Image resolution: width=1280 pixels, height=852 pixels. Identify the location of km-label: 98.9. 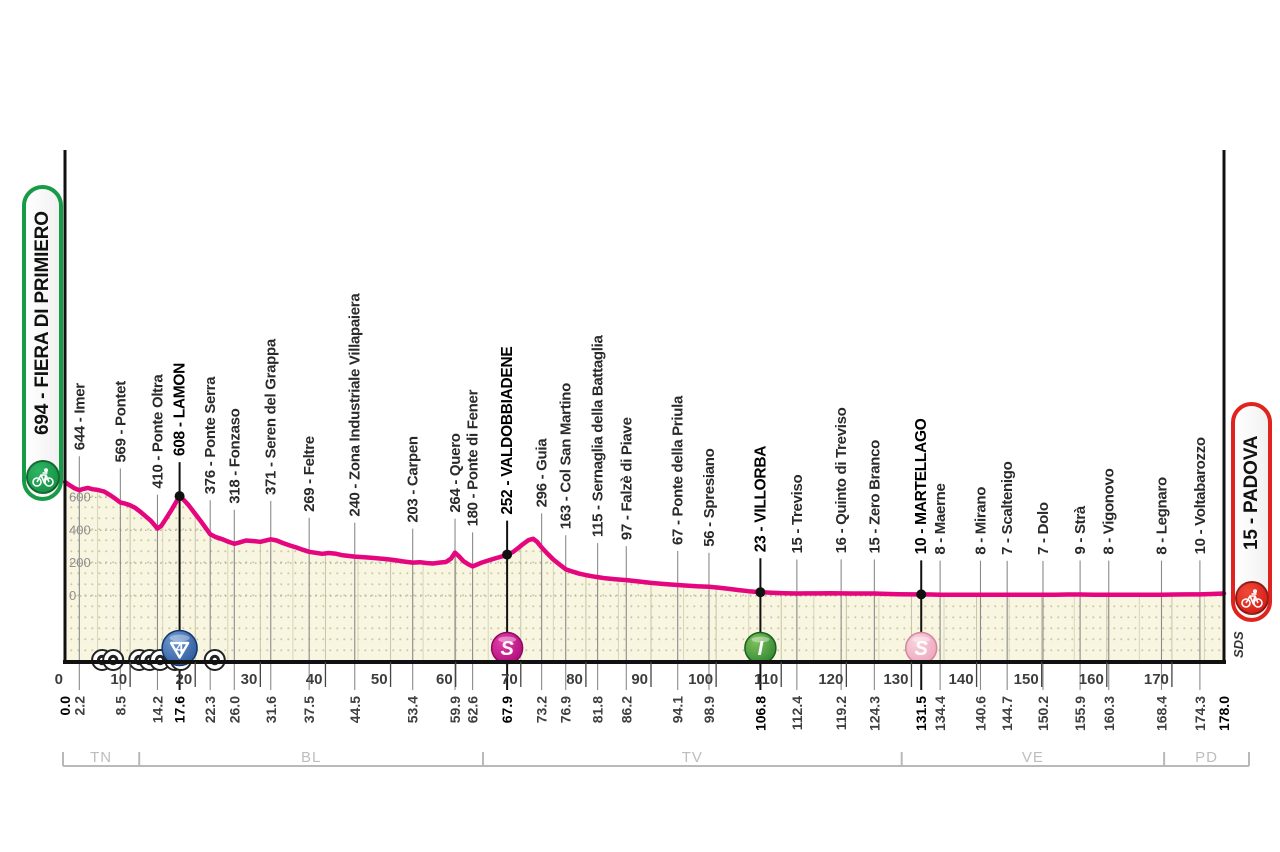
(709, 709).